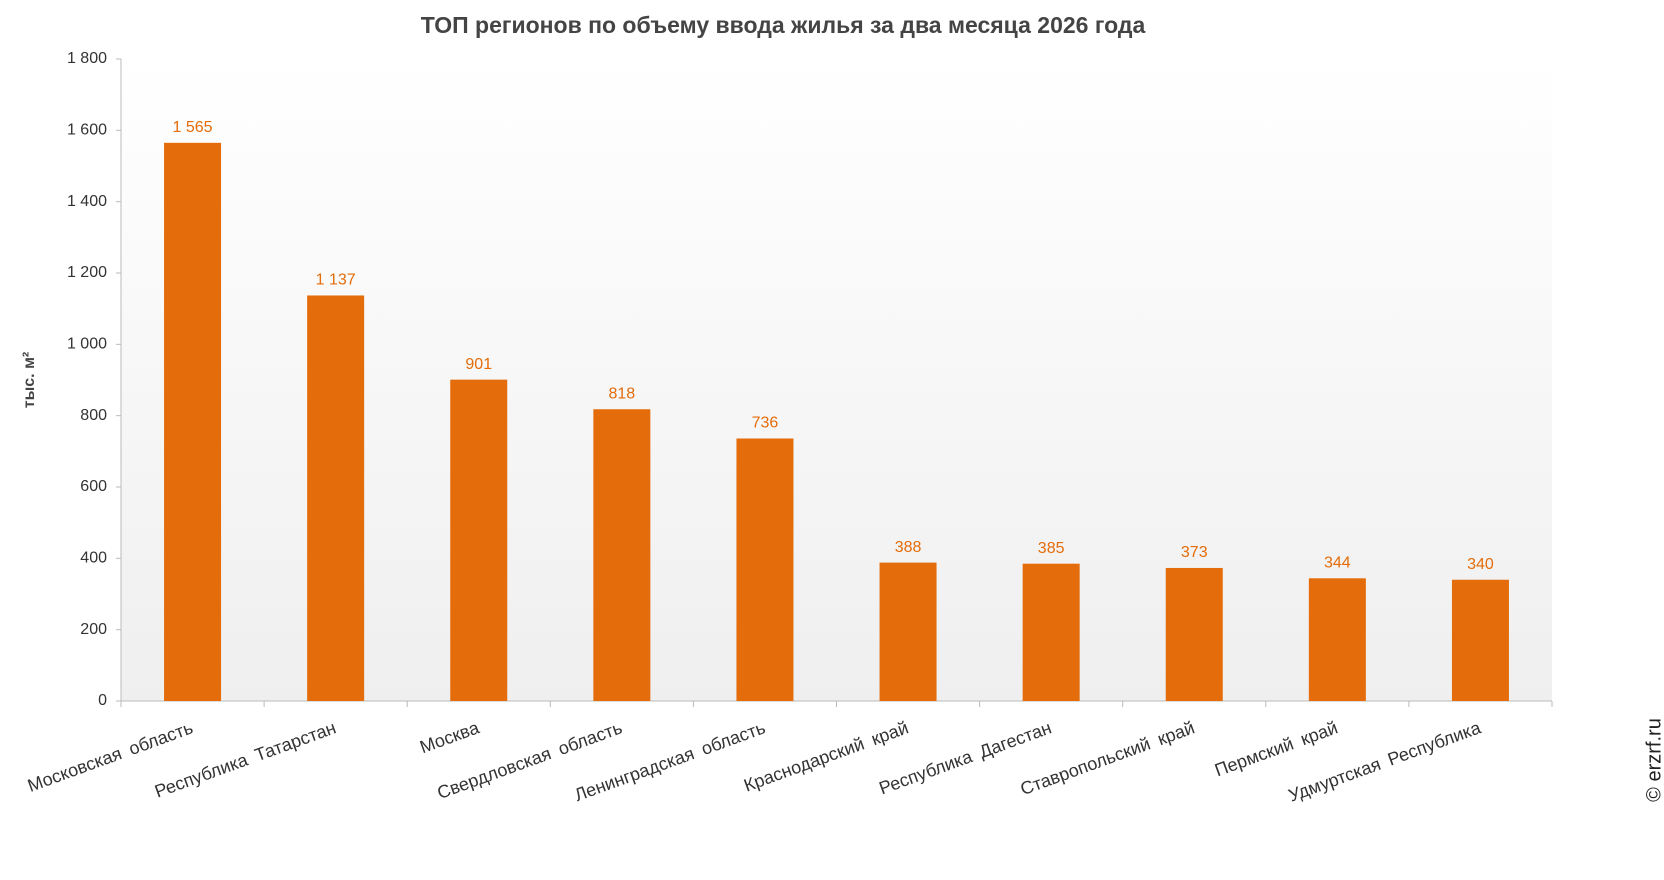 The height and width of the screenshot is (880, 1664). What do you see at coordinates (1276, 748) in the screenshot?
I see `x-tick-label: Пермский край` at bounding box center [1276, 748].